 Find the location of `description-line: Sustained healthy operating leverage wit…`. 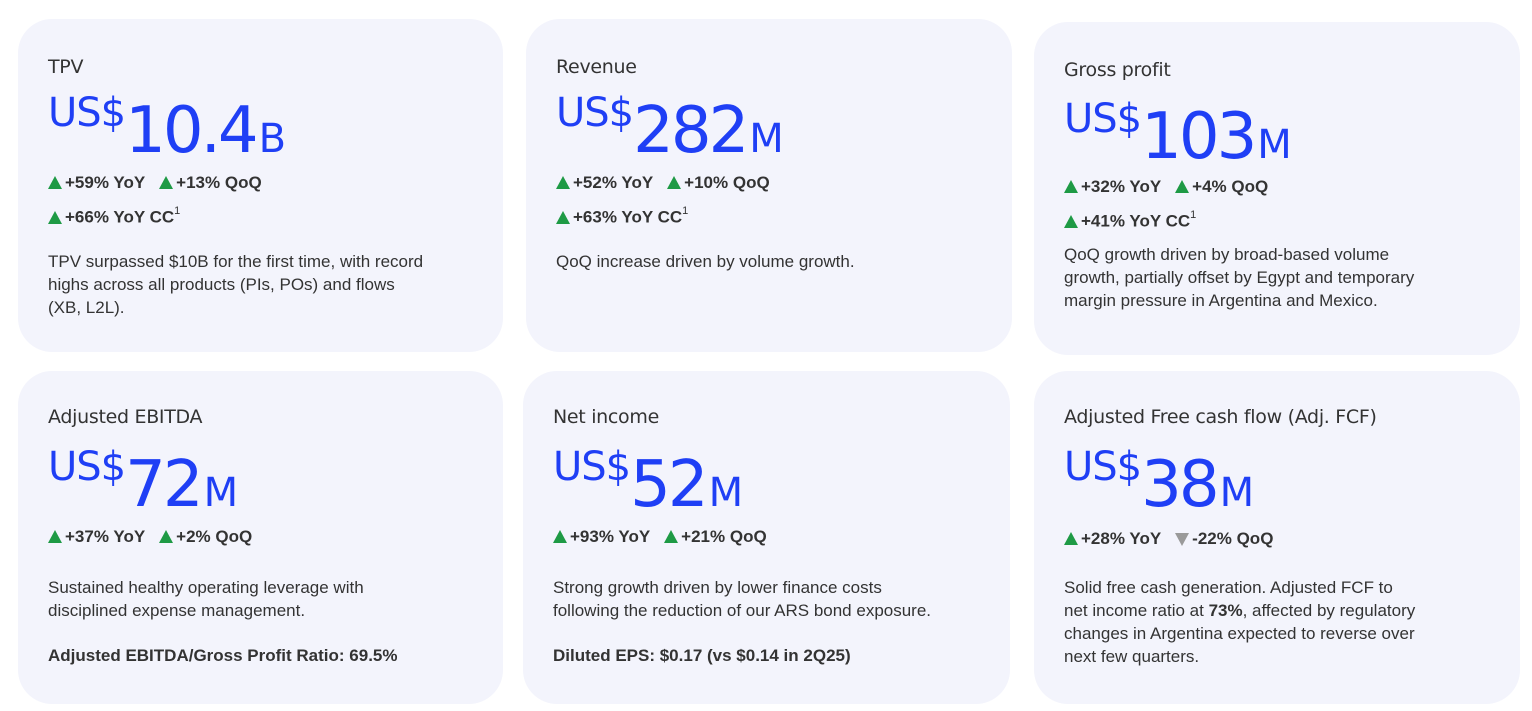

description-line: Sustained healthy operating leverage wit… is located at coordinates (206, 587).